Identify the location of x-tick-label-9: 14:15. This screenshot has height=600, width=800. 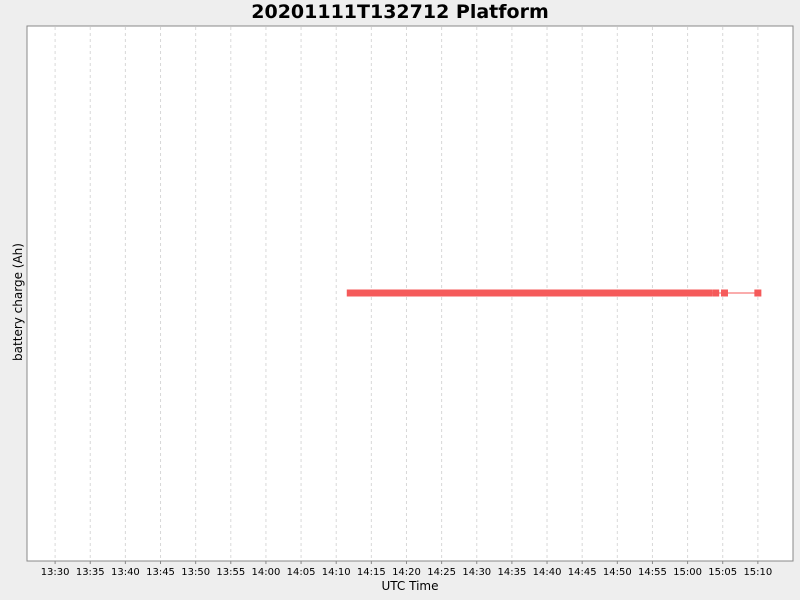
(371, 572).